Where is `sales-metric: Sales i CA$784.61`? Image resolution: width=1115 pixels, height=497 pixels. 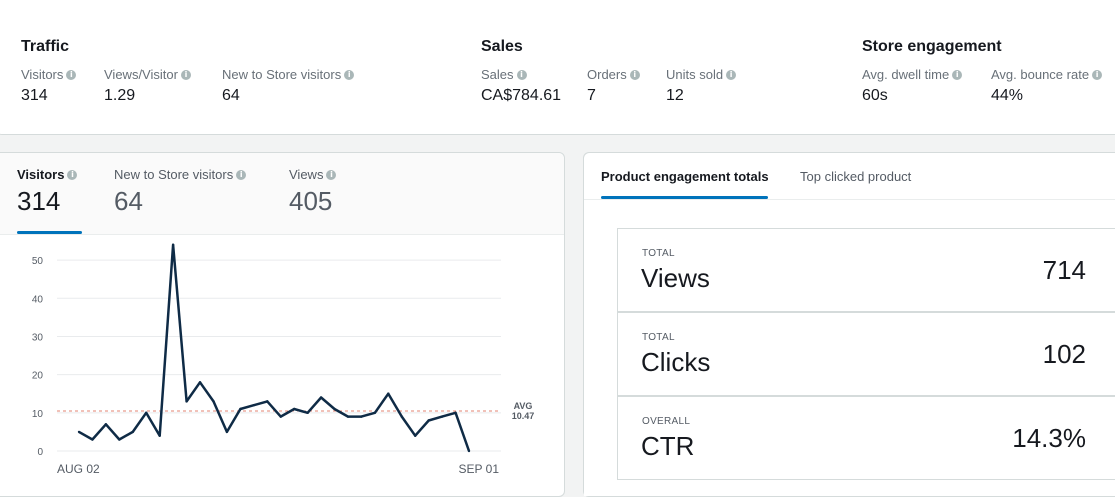 sales-metric: Sales i CA$784.61 is located at coordinates (521, 86).